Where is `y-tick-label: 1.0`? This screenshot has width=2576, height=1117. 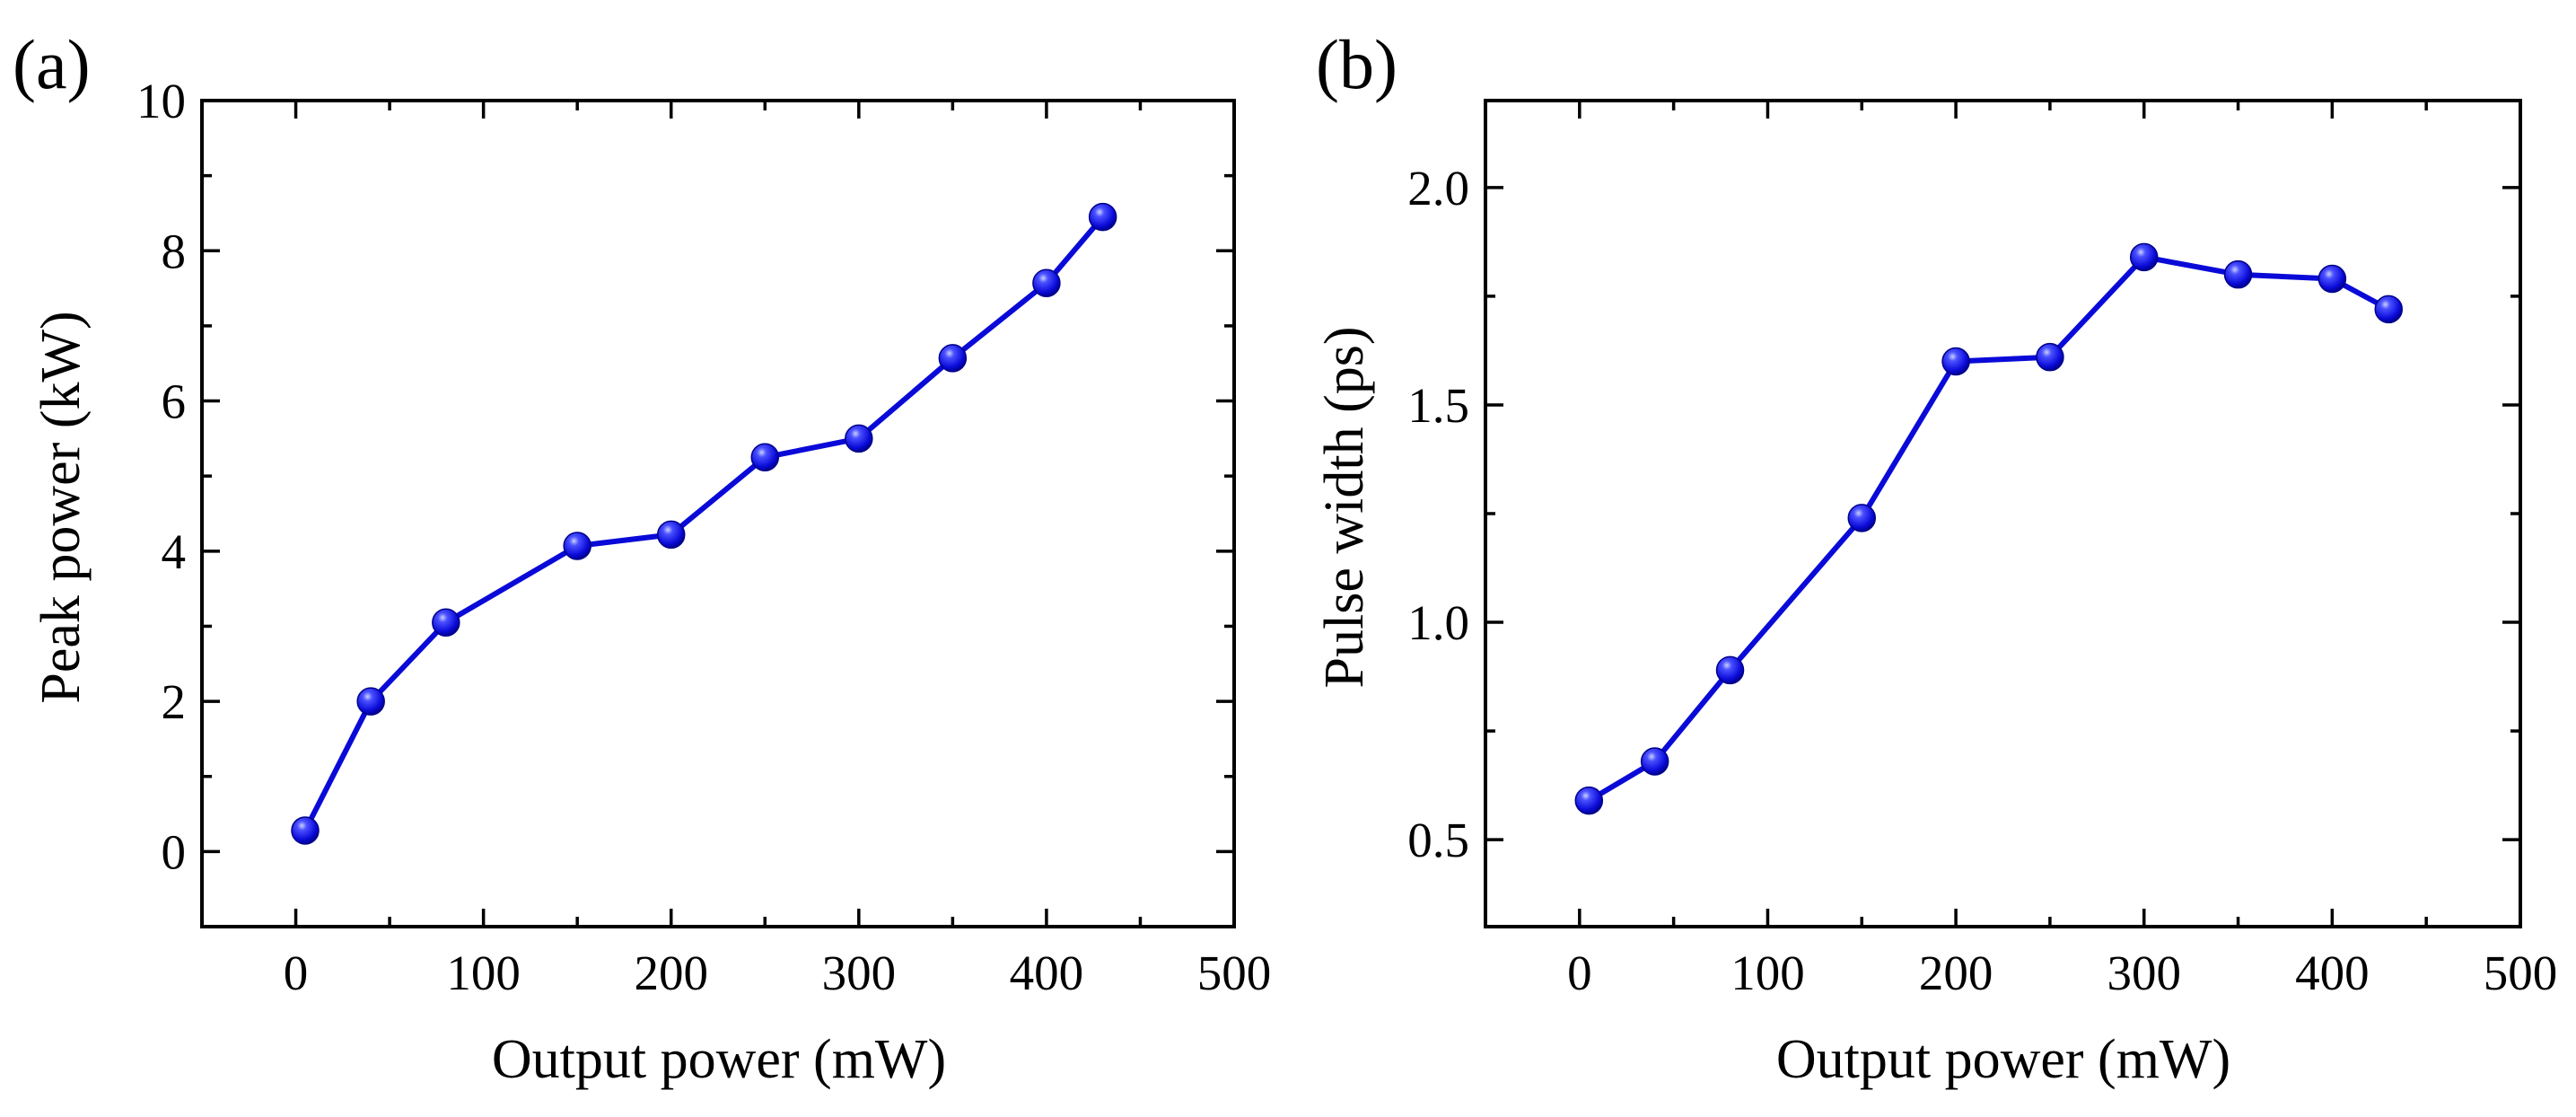
y-tick-label: 1.0 is located at coordinates (1438, 622).